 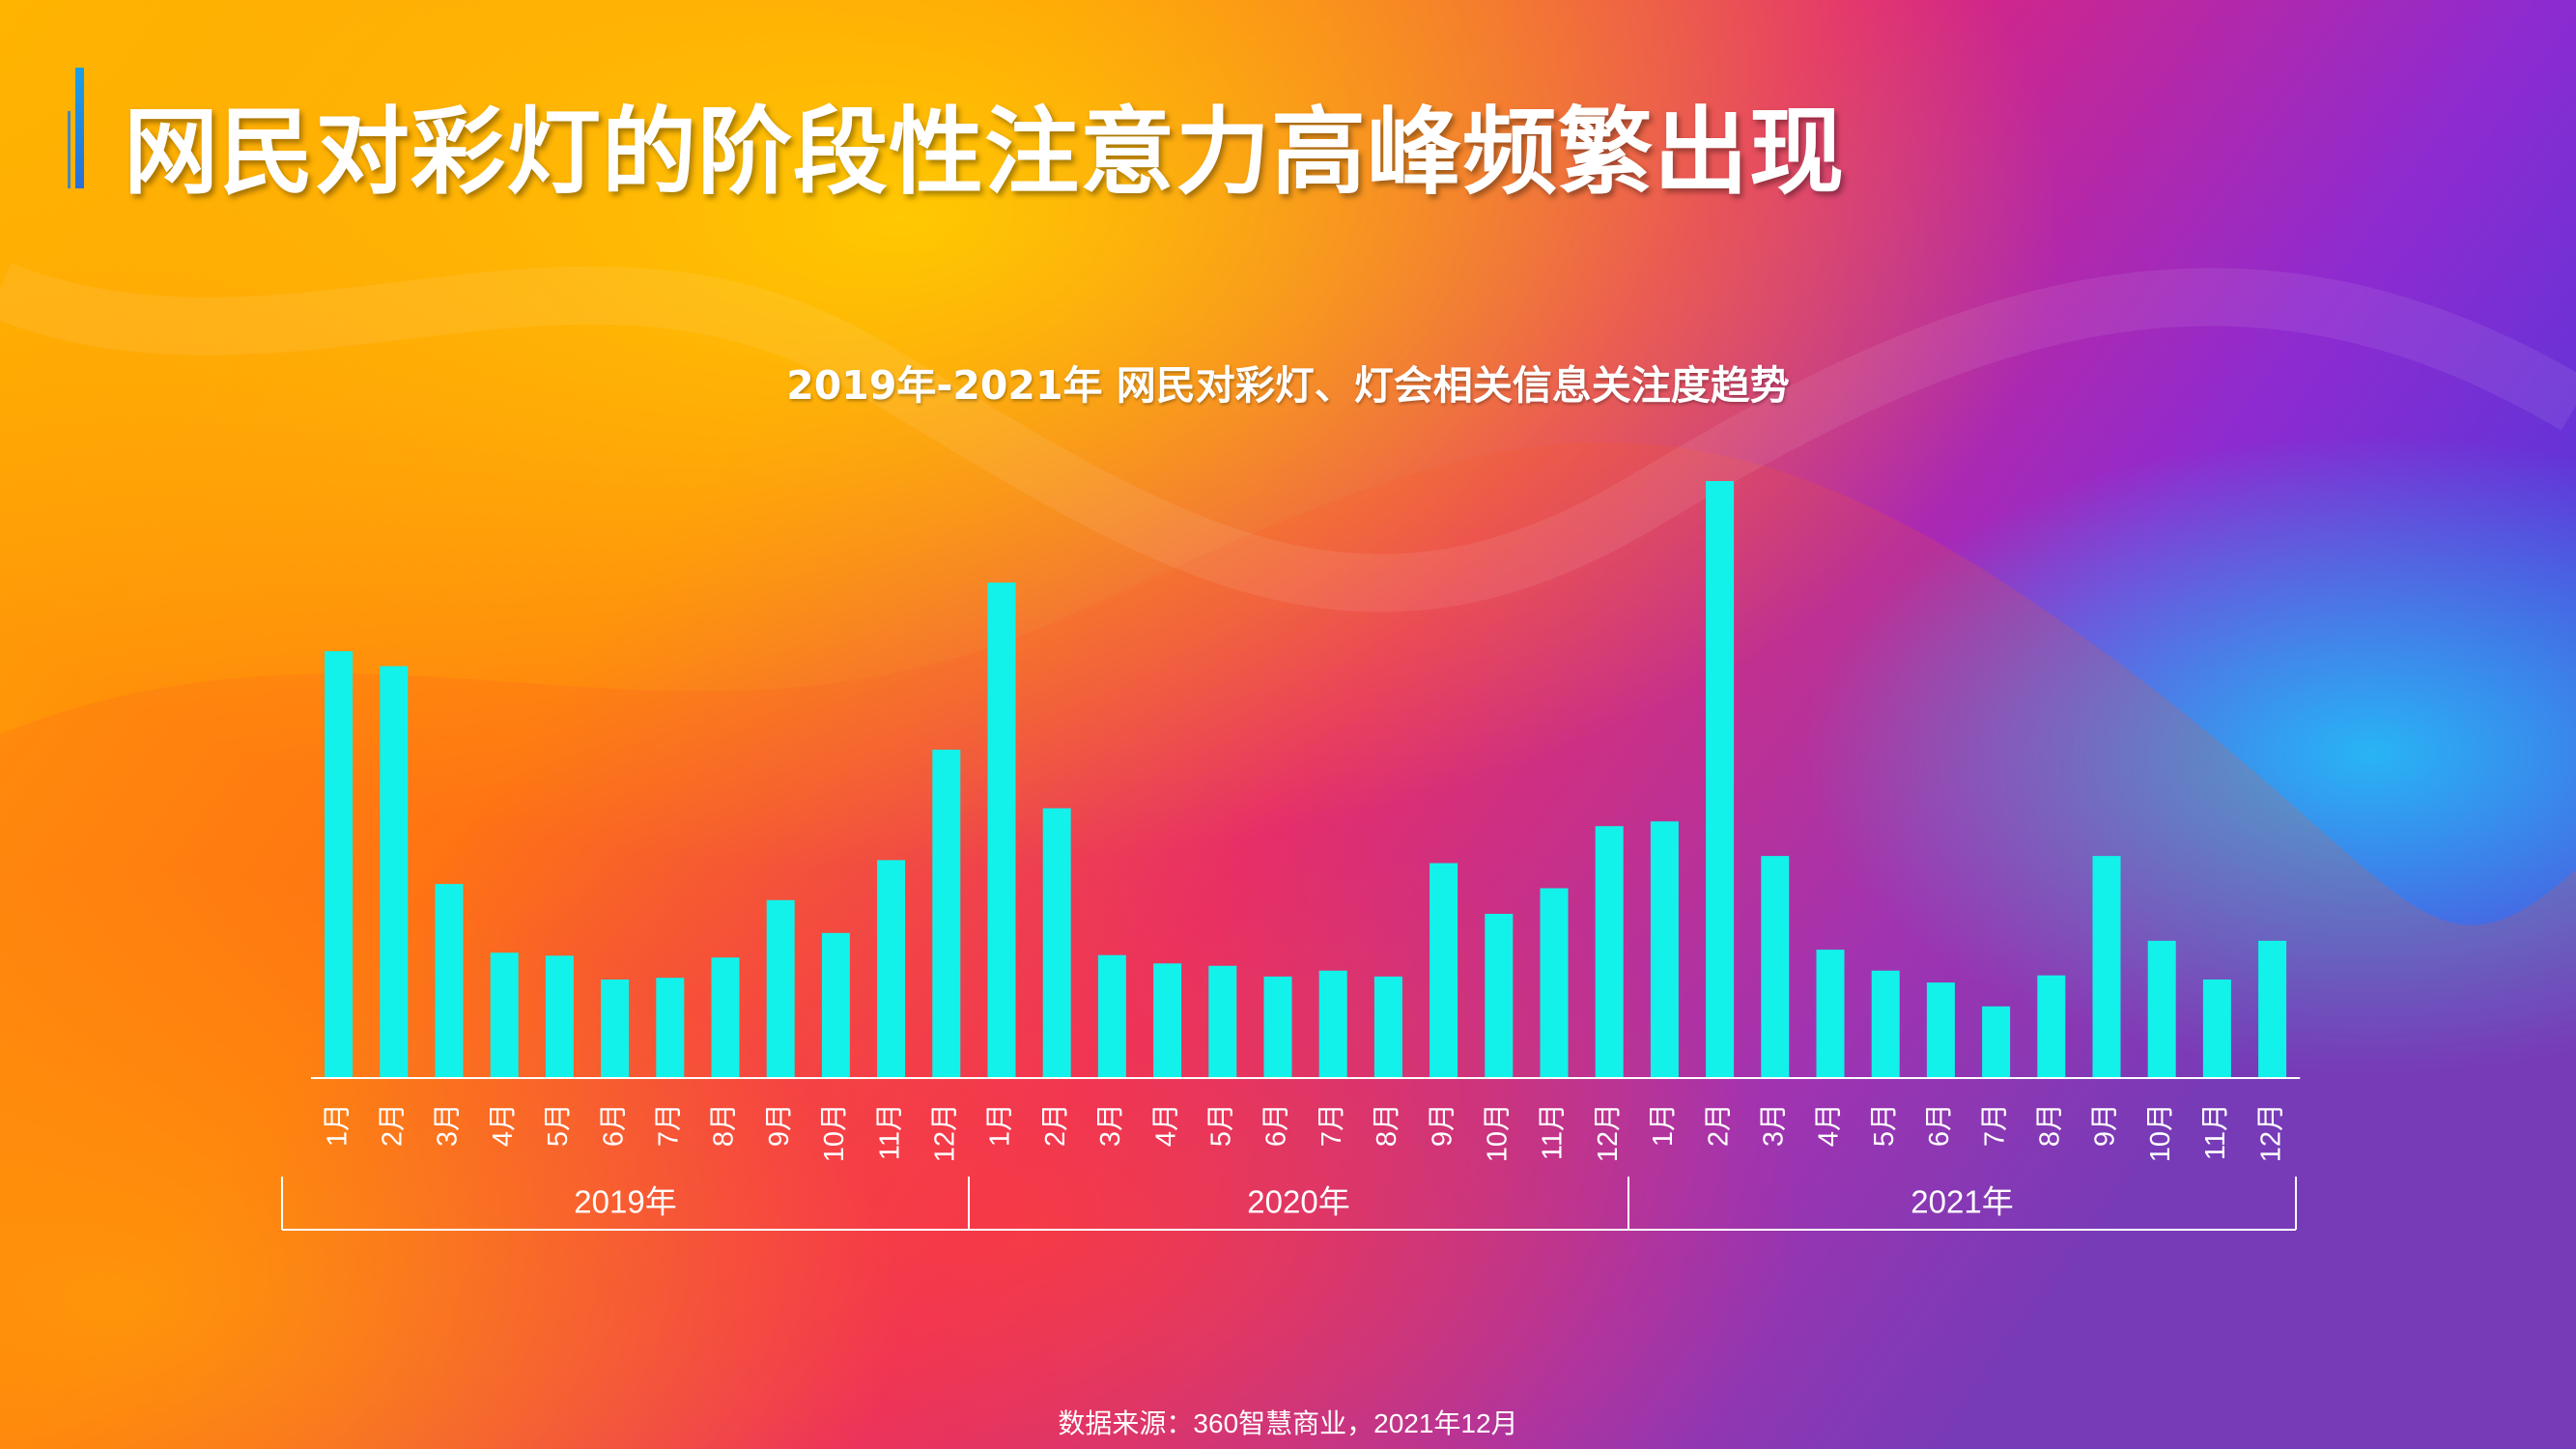 What do you see at coordinates (1962, 1202) in the screenshot?
I see `year-group-label: 2021年` at bounding box center [1962, 1202].